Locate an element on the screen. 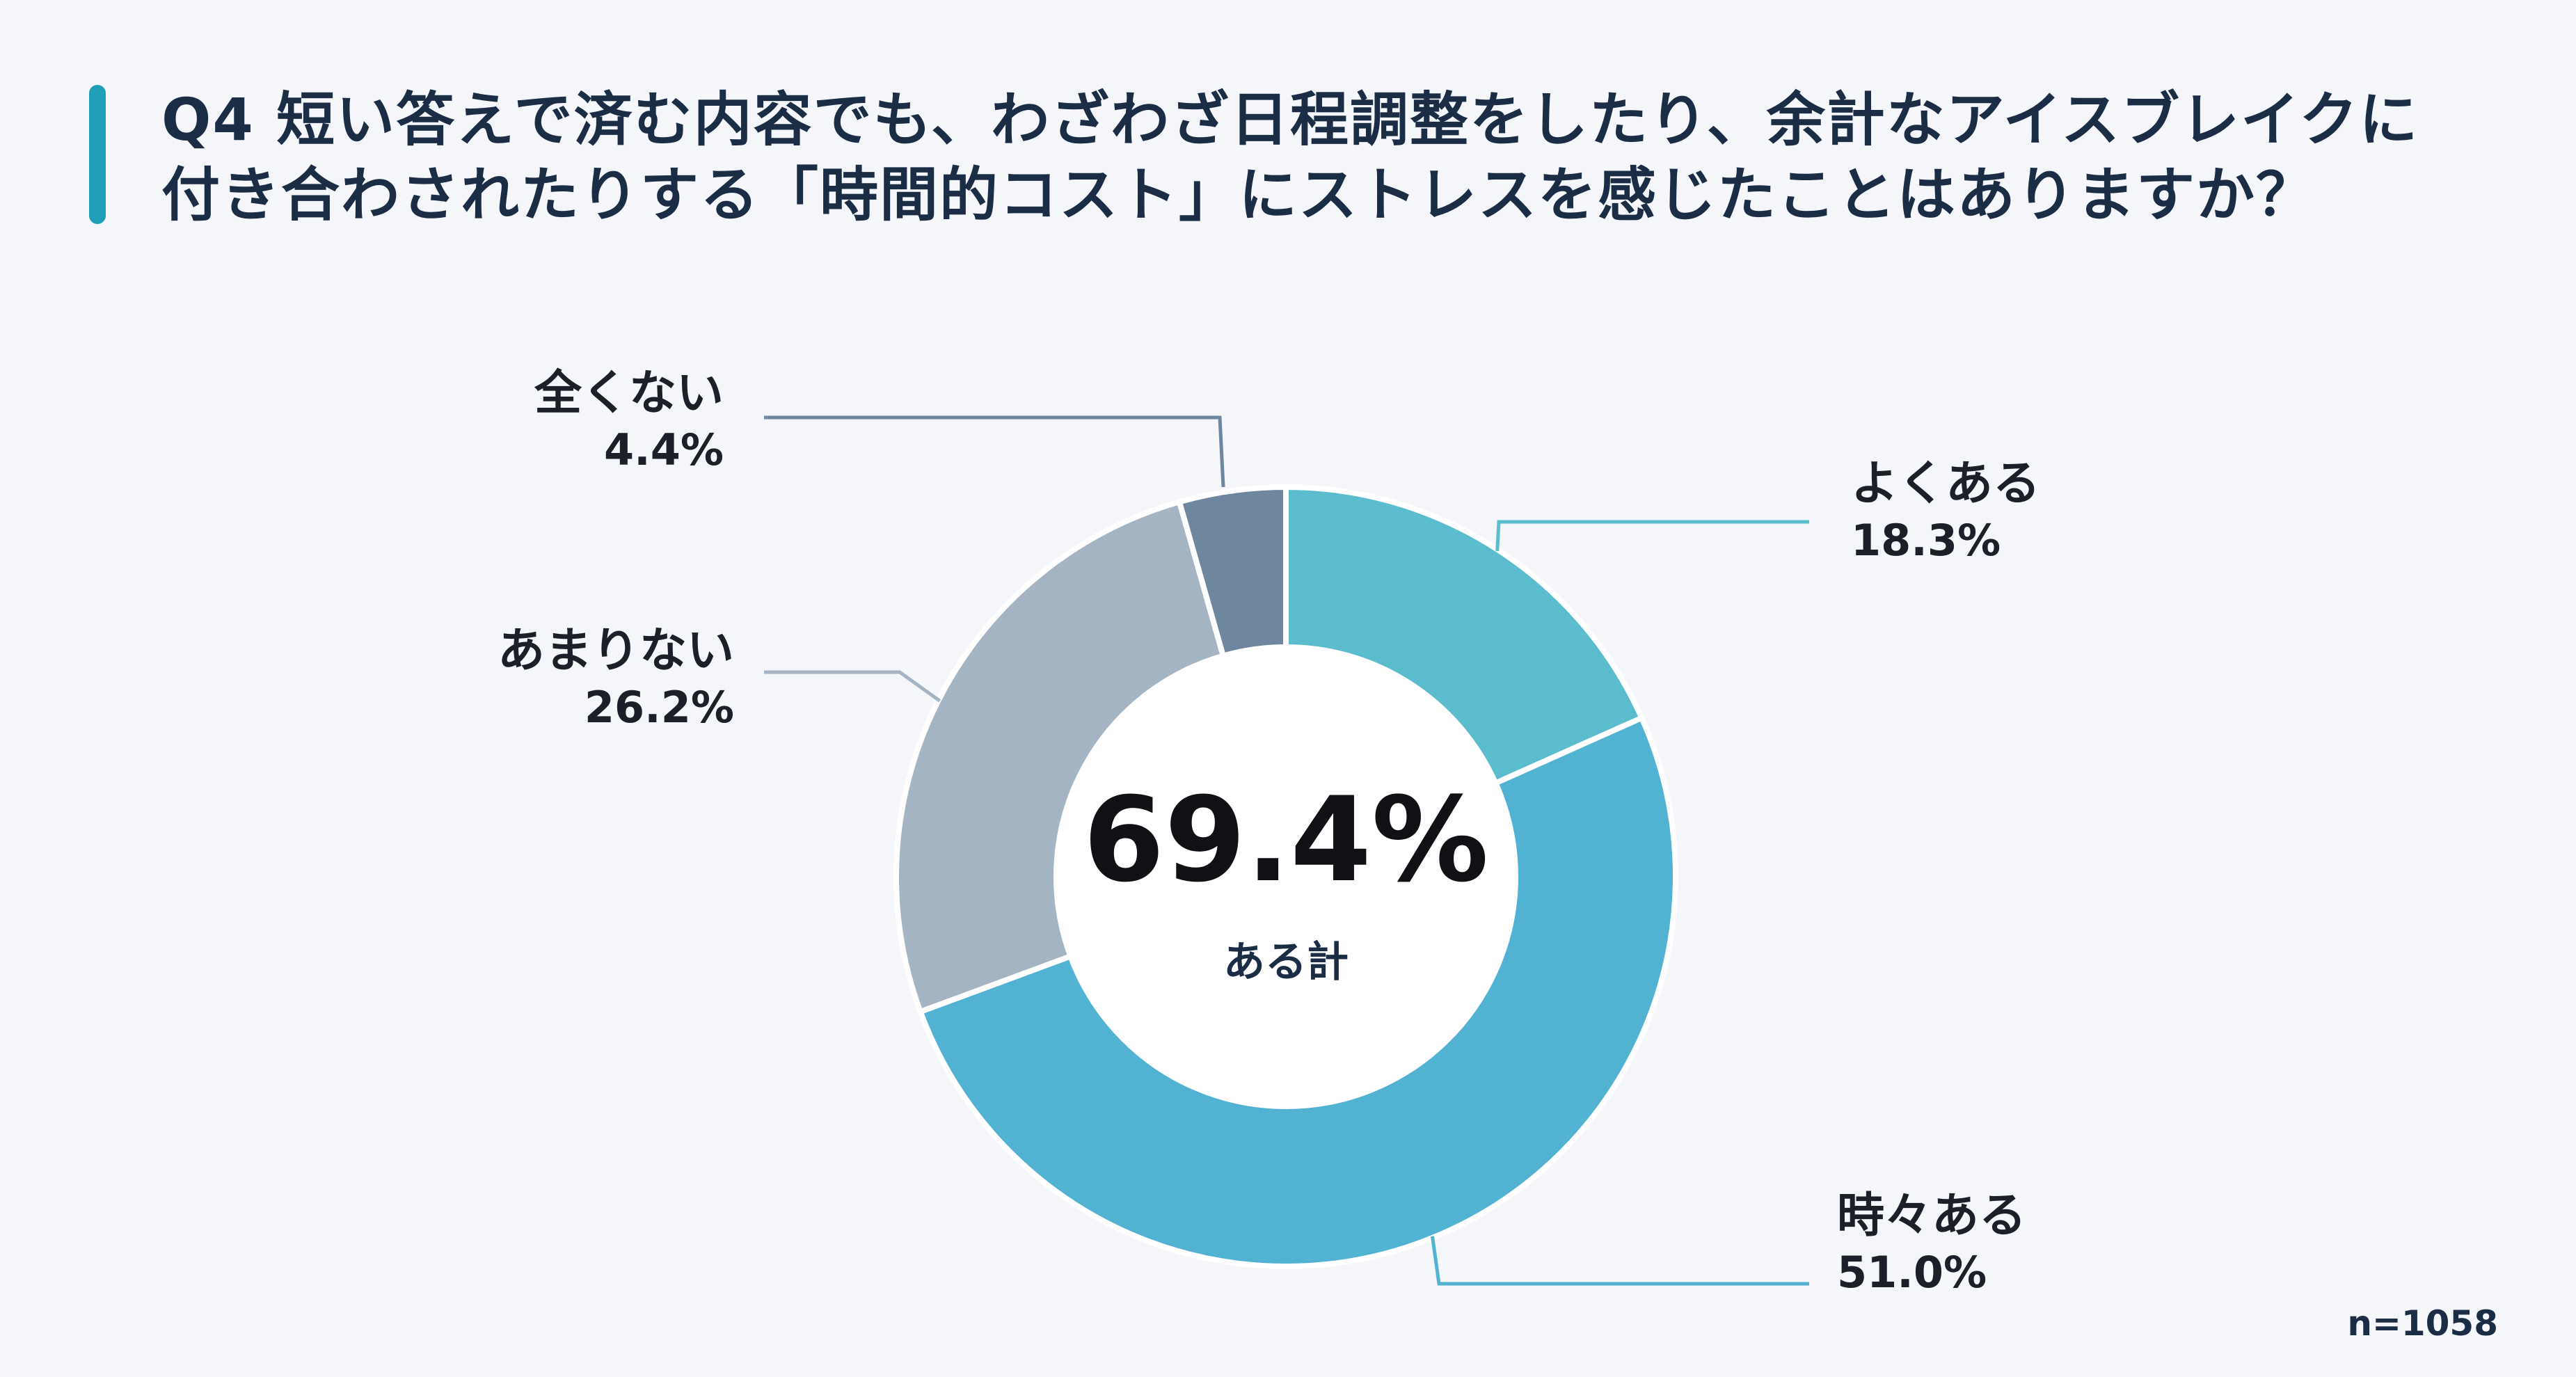  slice-category-label-mattaku-nai: 全くない is located at coordinates (629, 394).